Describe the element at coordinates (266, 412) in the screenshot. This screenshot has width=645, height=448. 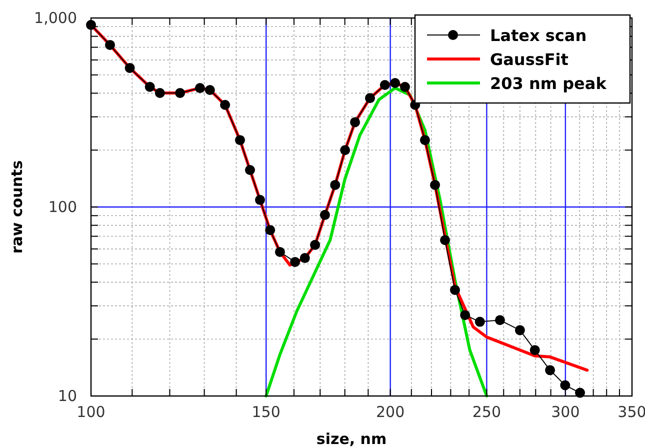
I see `x-tick-label: 150` at that location.